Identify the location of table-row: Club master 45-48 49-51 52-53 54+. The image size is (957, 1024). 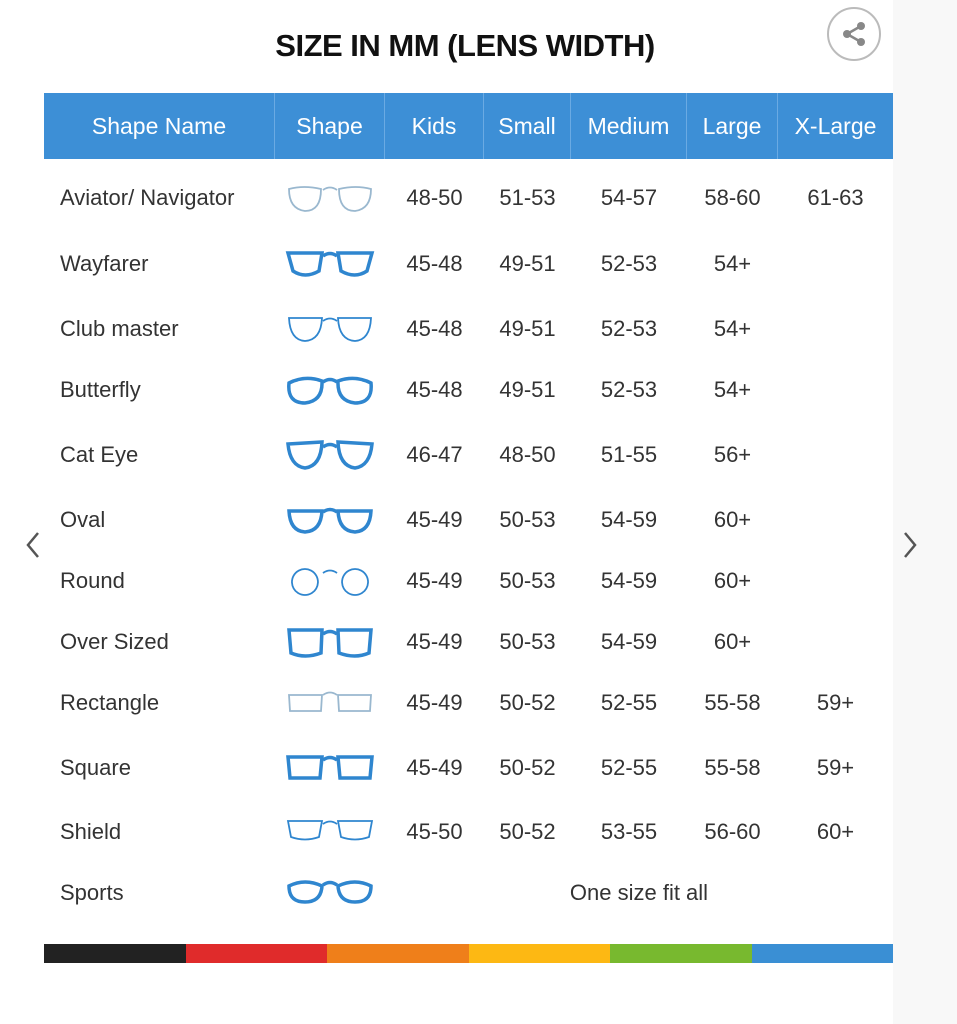
(468, 329).